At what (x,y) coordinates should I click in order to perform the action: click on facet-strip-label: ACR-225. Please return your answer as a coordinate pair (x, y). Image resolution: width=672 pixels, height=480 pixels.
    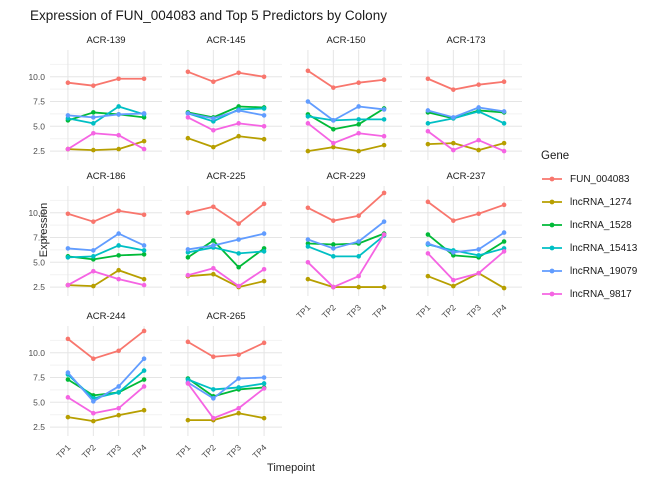
    Looking at the image, I should click on (226, 176).